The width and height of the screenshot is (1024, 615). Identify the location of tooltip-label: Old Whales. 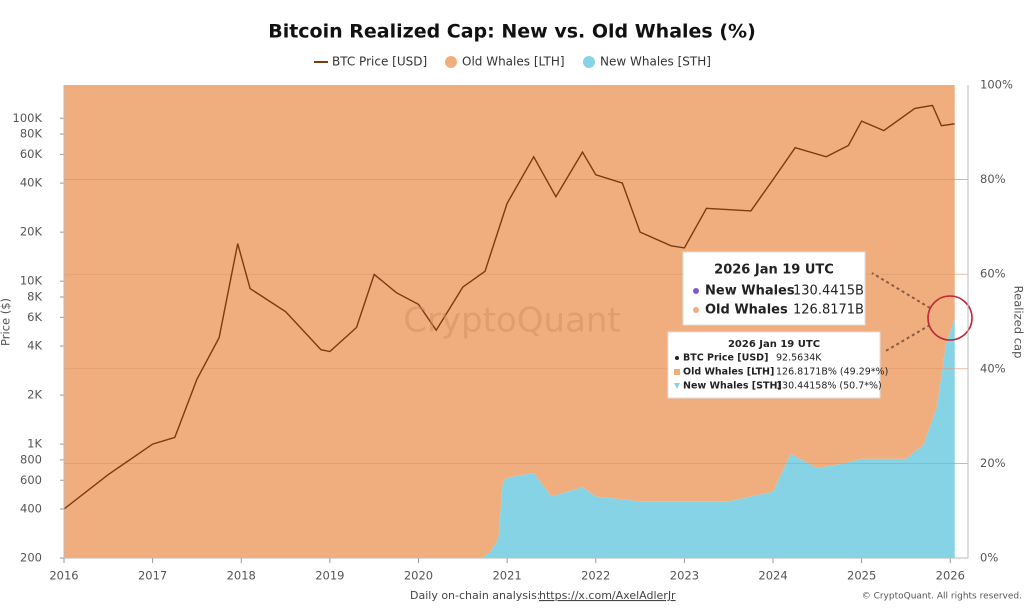
(746, 310).